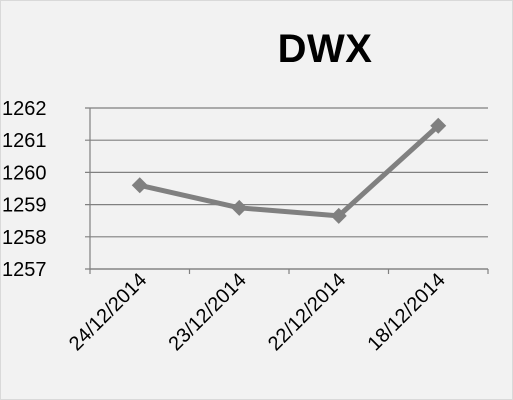 This screenshot has height=400, width=513. I want to click on series-line, so click(289, 171).